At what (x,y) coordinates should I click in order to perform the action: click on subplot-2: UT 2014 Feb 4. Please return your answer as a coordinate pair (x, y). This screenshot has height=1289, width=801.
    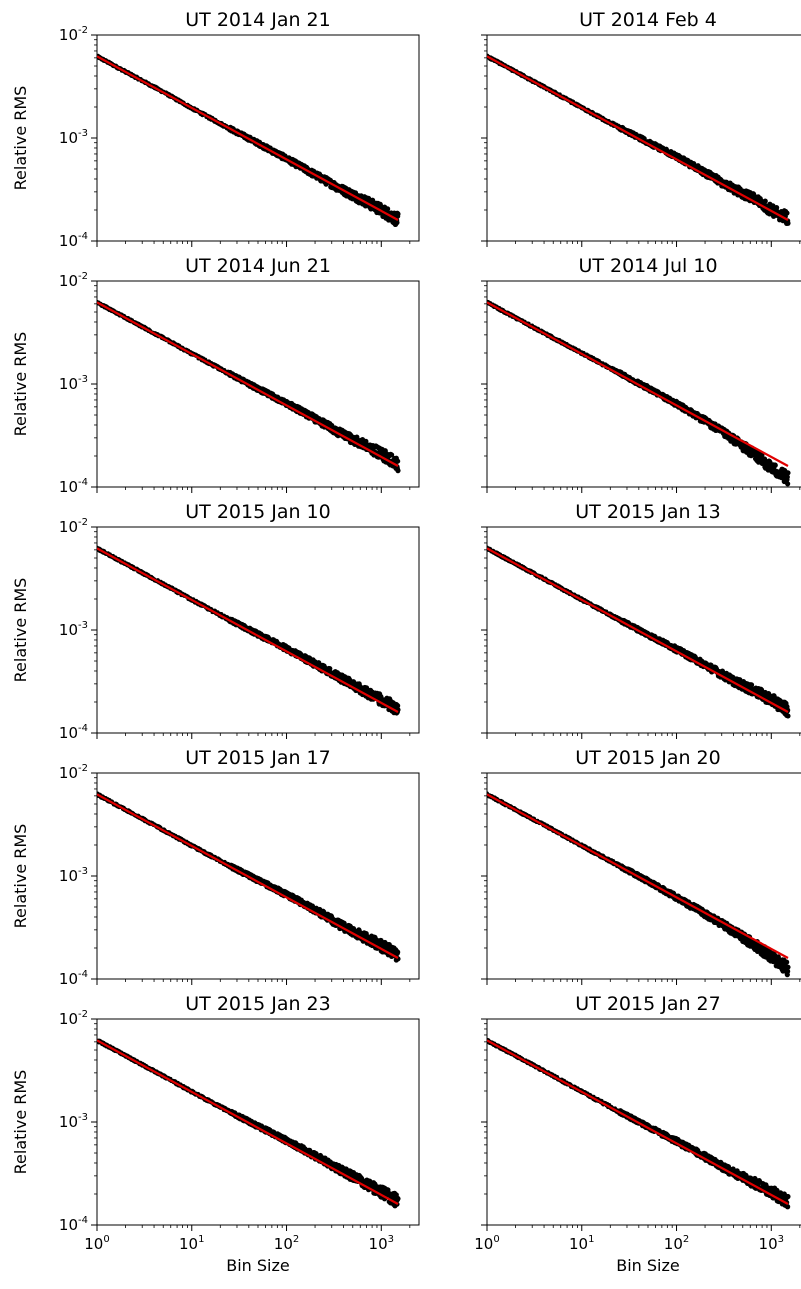
    Looking at the image, I should click on (641, 128).